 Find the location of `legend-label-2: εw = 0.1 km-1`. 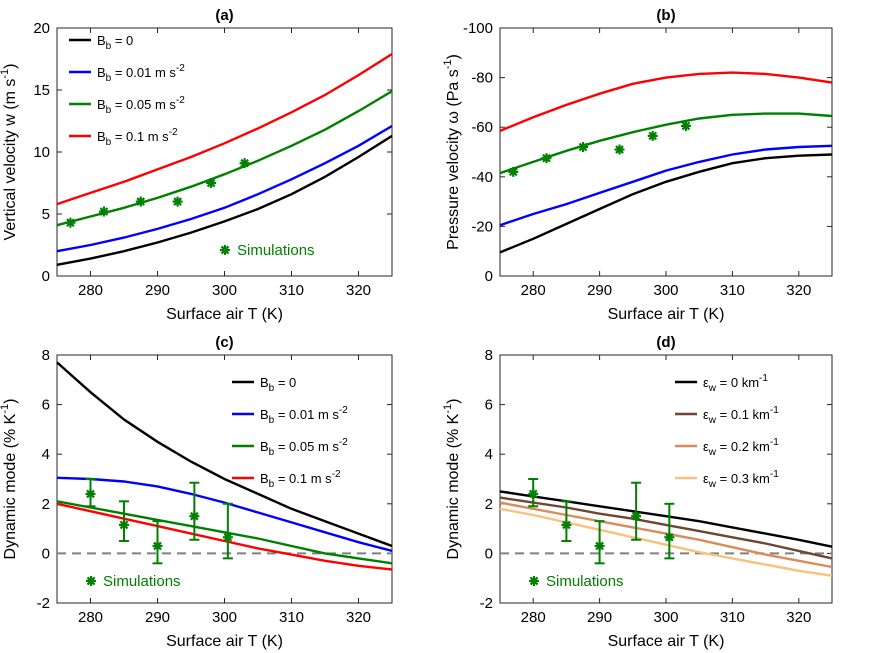

legend-label-2: εw = 0.1 km-1 is located at coordinates (741, 415).